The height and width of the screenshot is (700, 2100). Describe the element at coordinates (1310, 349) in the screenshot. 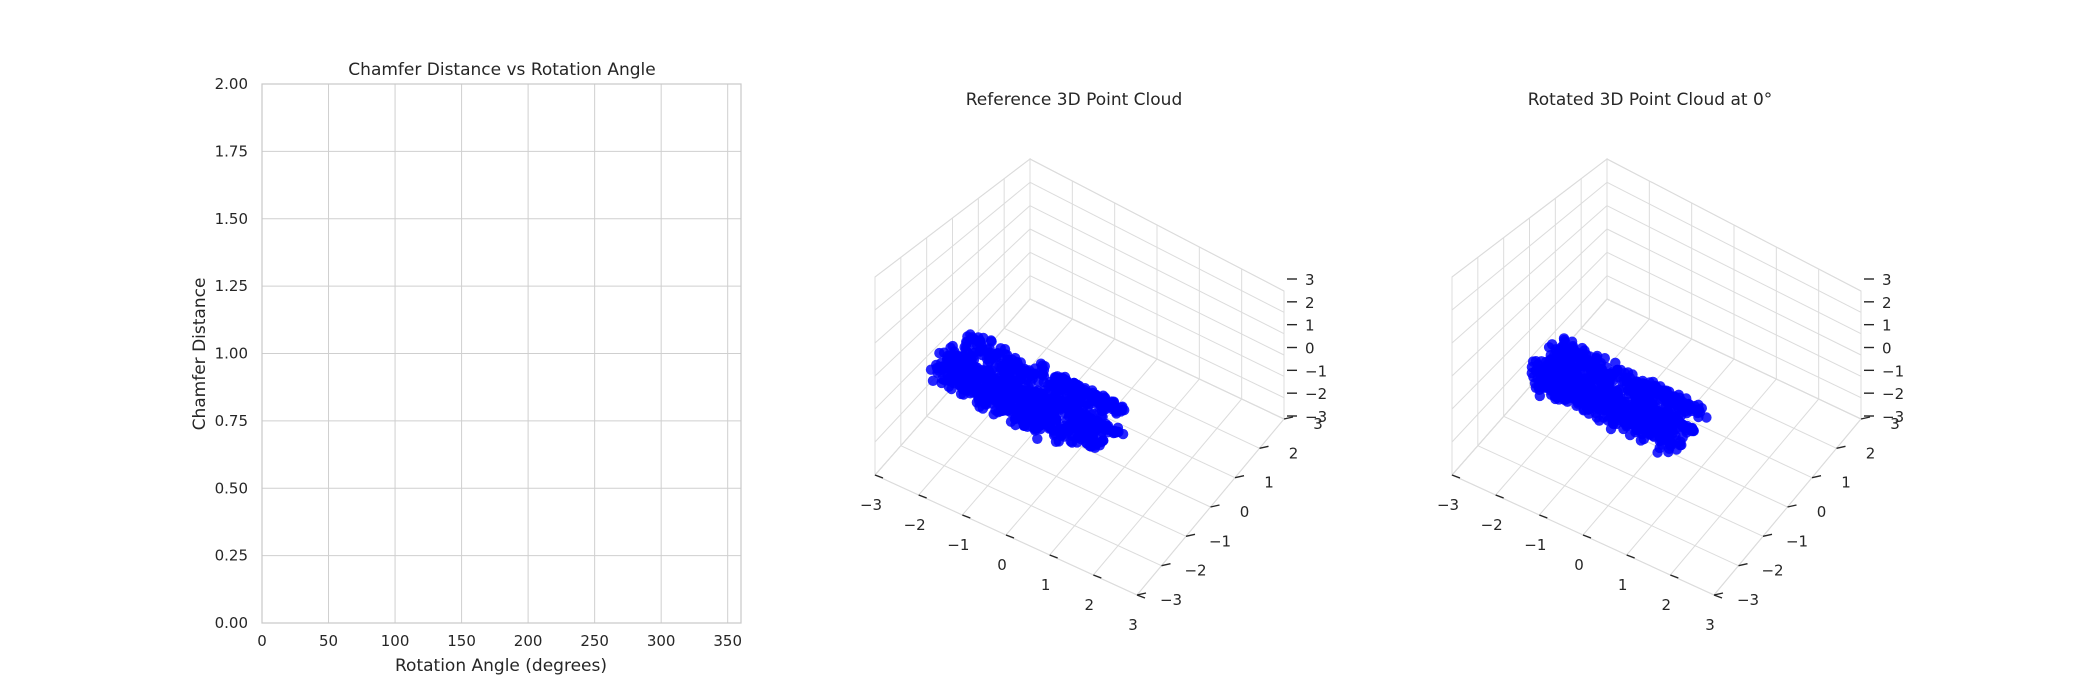

I see `z-tick-label: 0` at that location.